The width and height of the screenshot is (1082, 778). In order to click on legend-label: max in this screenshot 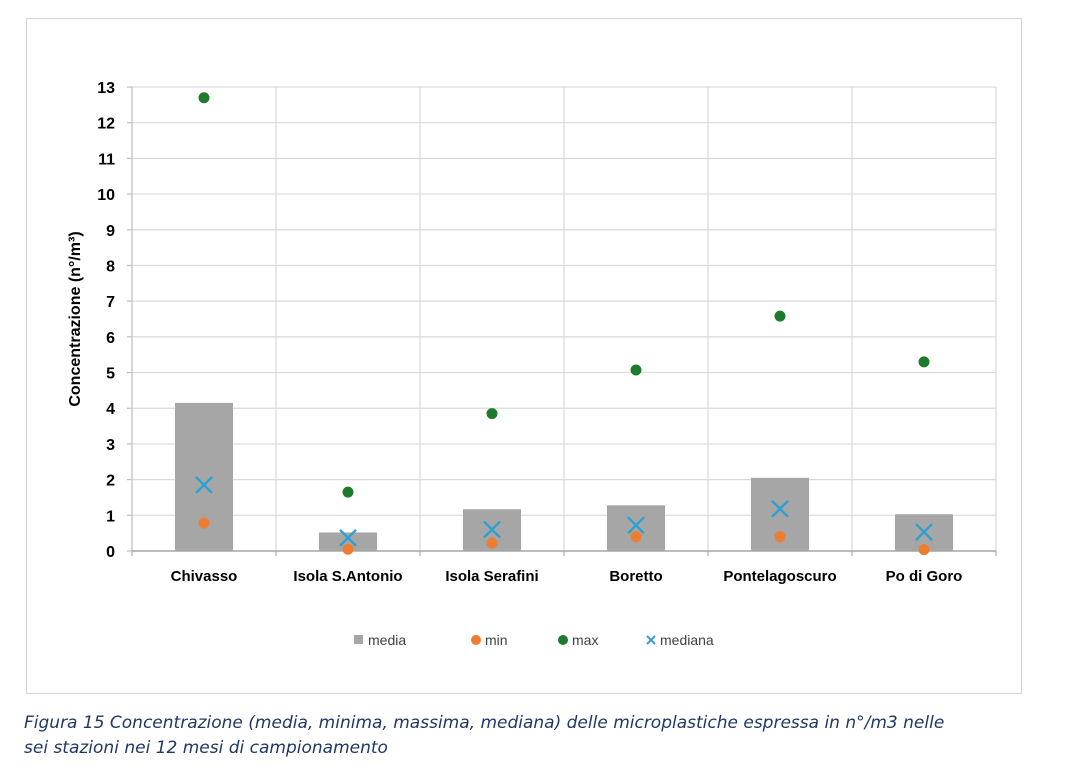, I will do `click(585, 640)`.